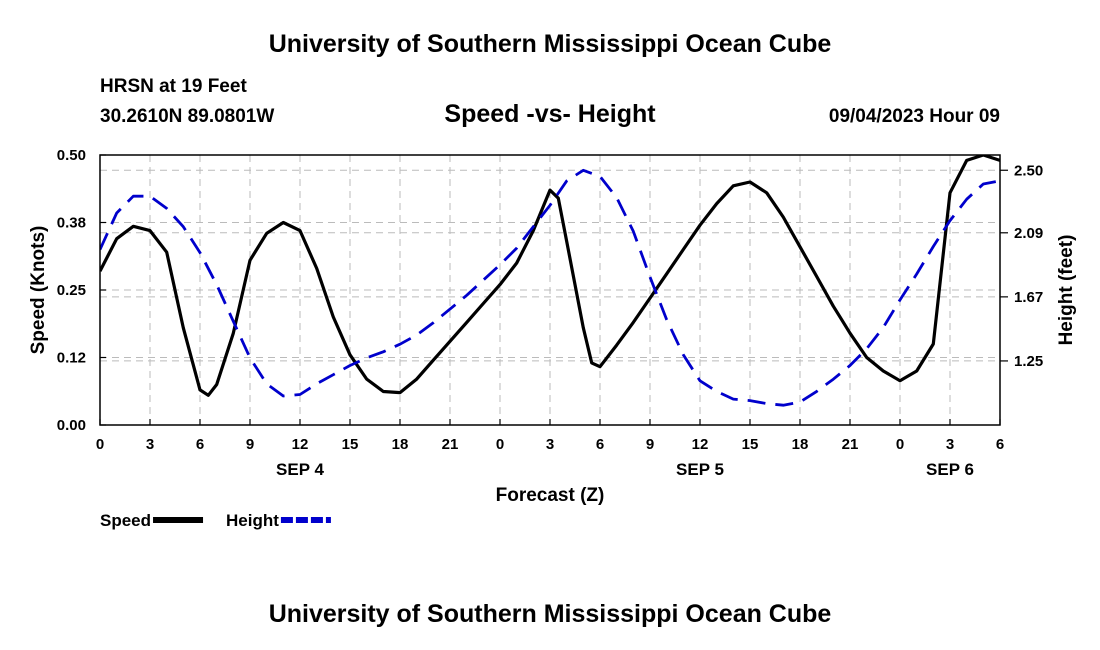 The image size is (1100, 650). I want to click on station-coordinates: 30.2610N 89.0801W, so click(187, 116).